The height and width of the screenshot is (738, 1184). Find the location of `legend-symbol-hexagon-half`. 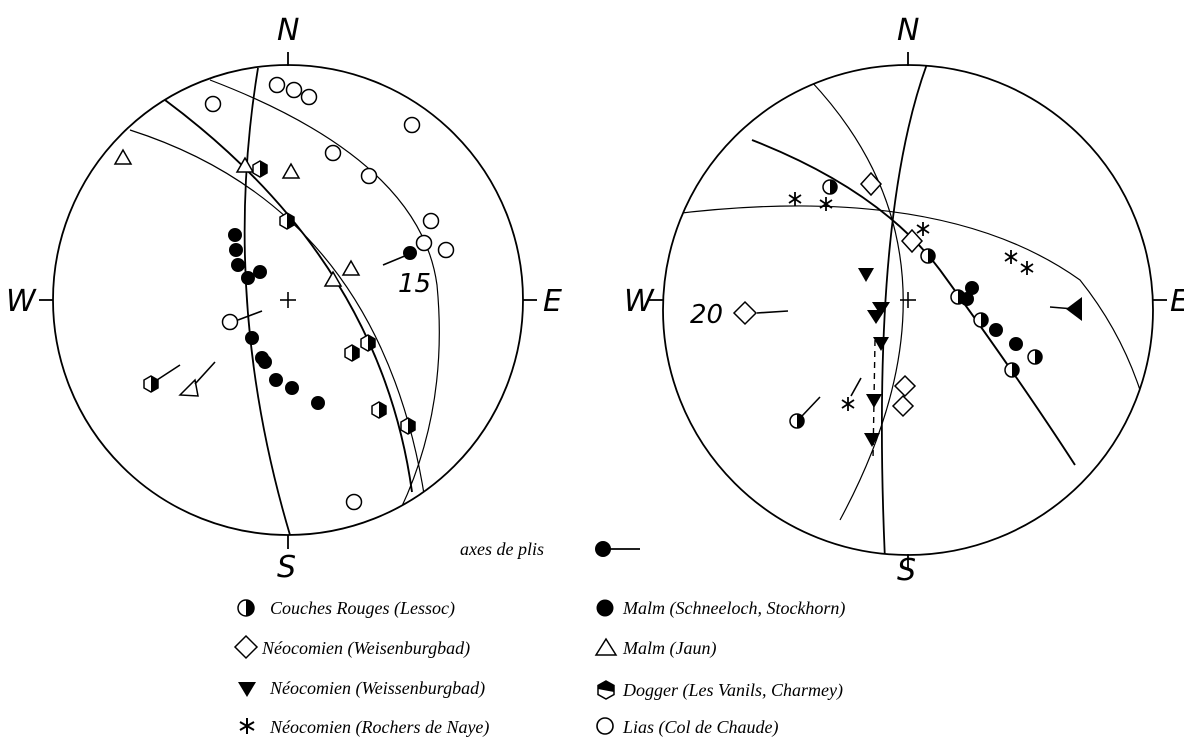

legend-symbol-hexagon-half is located at coordinates (606, 690).